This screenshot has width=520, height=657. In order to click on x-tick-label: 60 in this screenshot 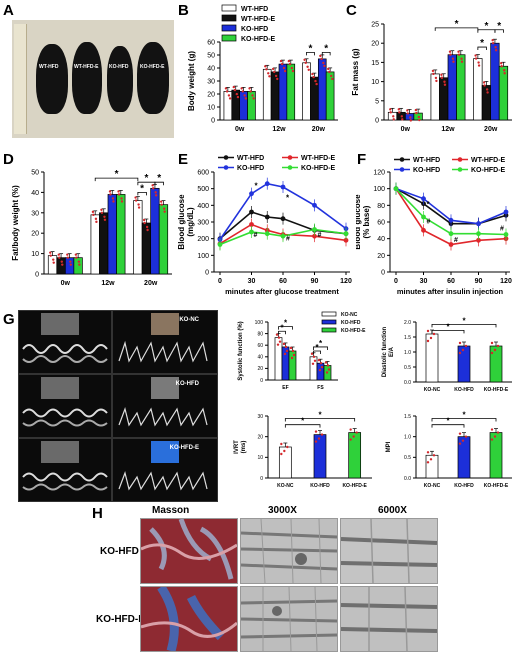, I will do `click(451, 281)`.